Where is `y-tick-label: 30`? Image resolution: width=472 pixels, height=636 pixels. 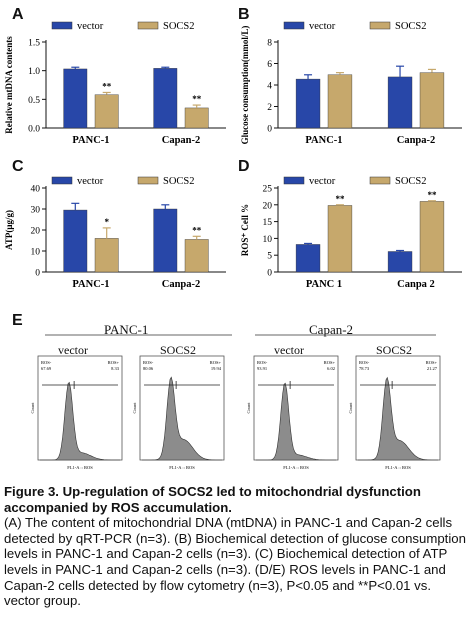
y-tick-label: 30 is located at coordinates (36, 211).